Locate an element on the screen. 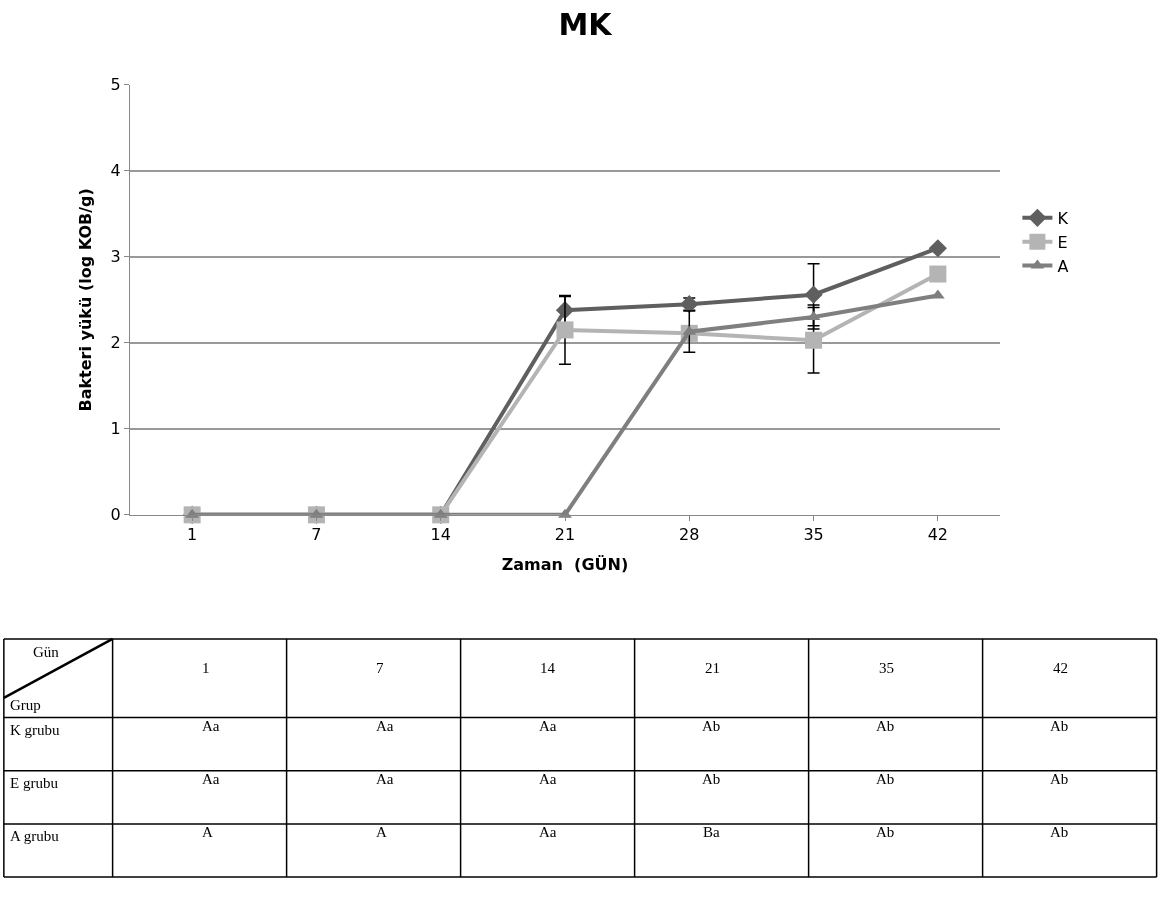 This screenshot has width=1170, height=905. category-label: 42 is located at coordinates (1060, 668).